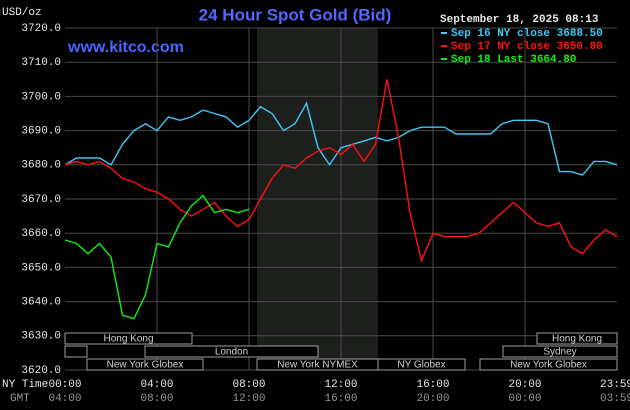  I want to click on x-tick-label: 16:00, so click(432, 385).